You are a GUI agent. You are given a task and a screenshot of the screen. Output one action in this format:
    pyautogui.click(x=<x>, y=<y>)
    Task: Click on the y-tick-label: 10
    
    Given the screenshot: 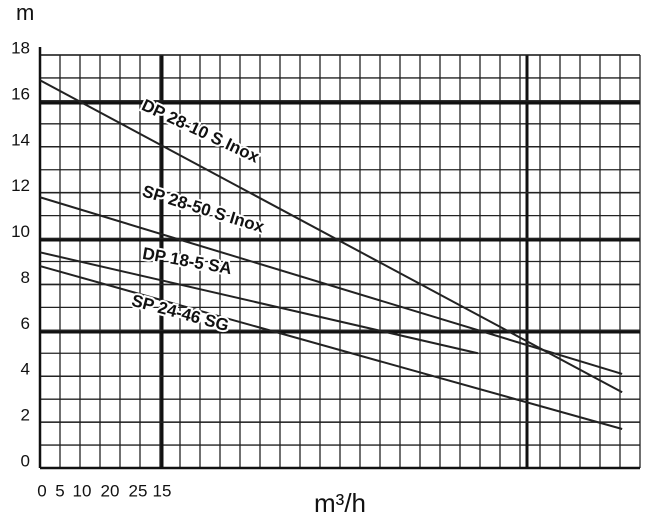 What is the action you would take?
    pyautogui.click(x=20, y=231)
    